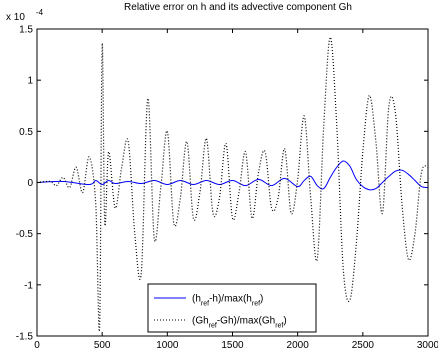  Describe the element at coordinates (239, 323) in the screenshot. I see `legend-label-2: (Ghref-Gh)/max(Ghref)` at that location.